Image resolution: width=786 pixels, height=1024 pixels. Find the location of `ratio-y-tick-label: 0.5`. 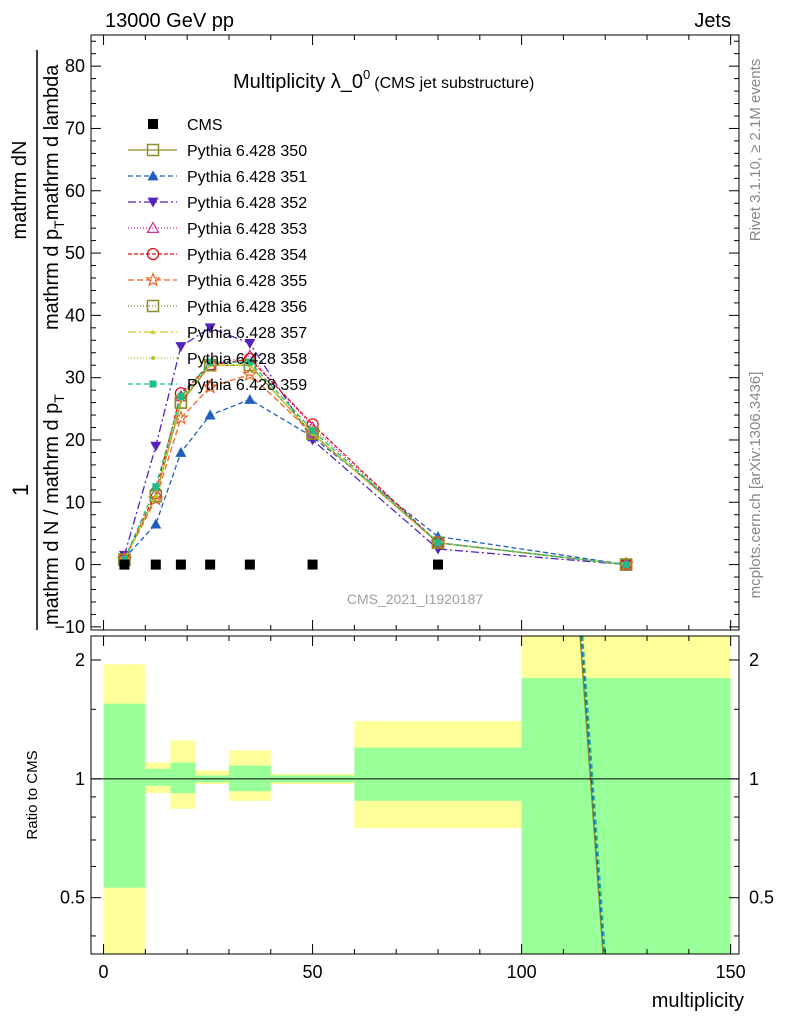

ratio-y-tick-label: 0.5 is located at coordinates (72, 898).